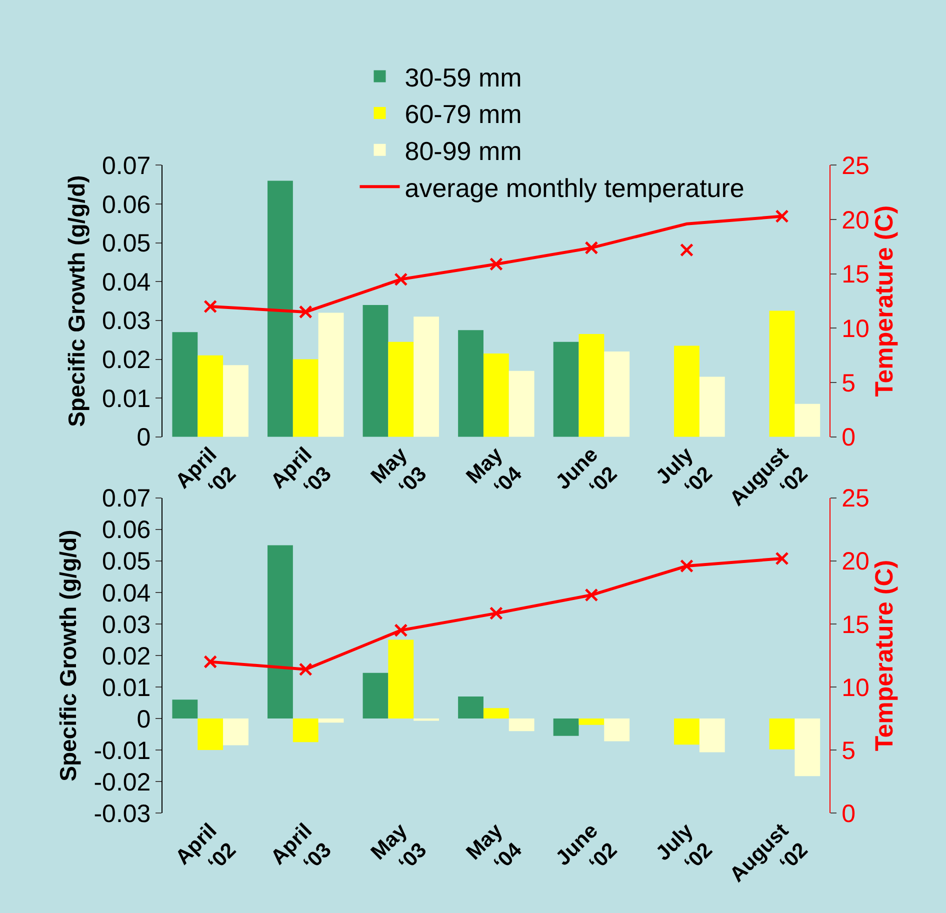 The height and width of the screenshot is (913, 946). What do you see at coordinates (463, 114) in the screenshot?
I see `legend-label: 60-79 mm` at bounding box center [463, 114].